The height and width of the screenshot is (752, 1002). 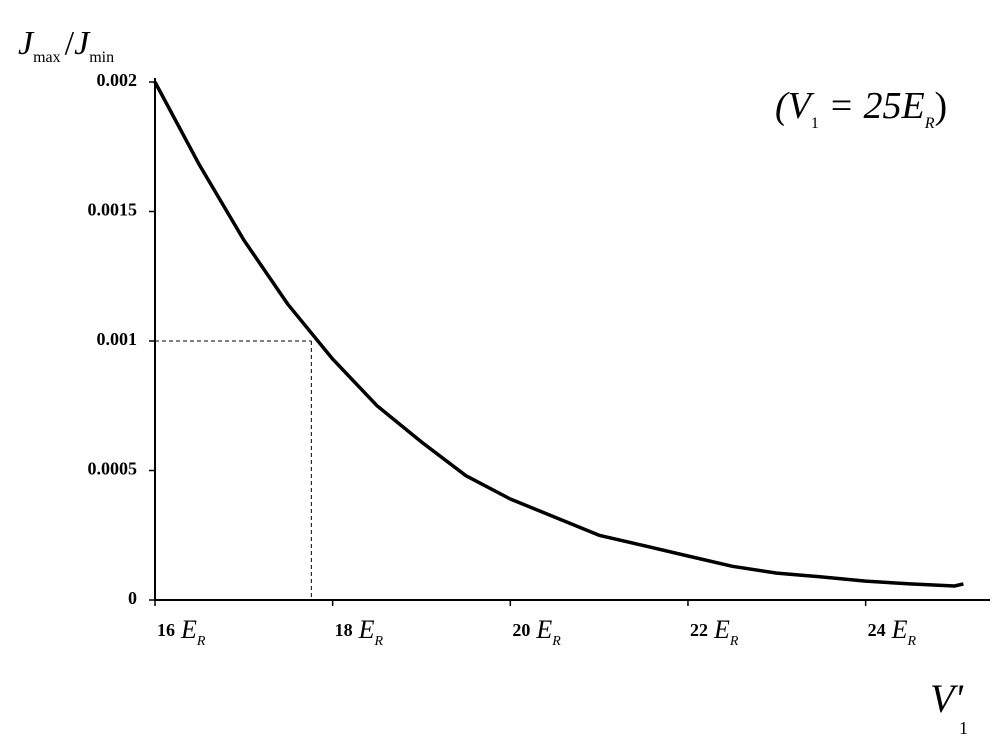 I want to click on x-tick-label: 20 ER, so click(x=536, y=632).